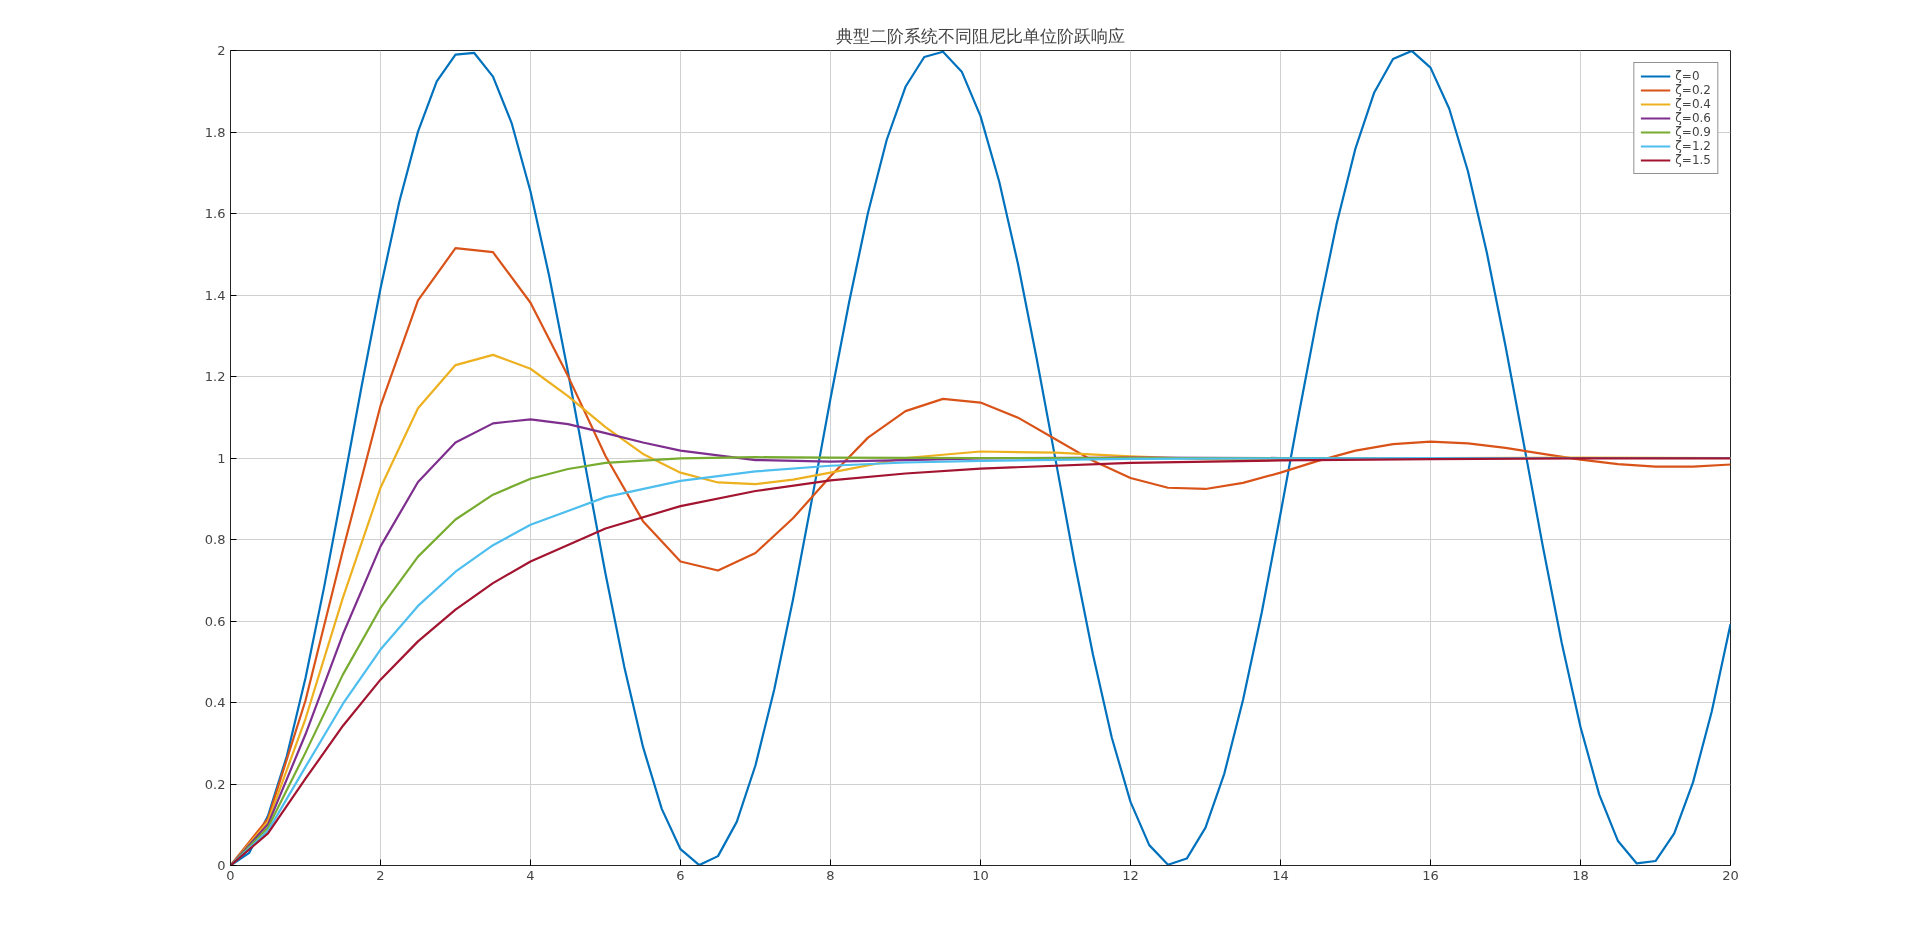 Image resolution: width=1920 pixels, height=937 pixels. What do you see at coordinates (221, 458) in the screenshot?
I see `y-tick-label: 1` at bounding box center [221, 458].